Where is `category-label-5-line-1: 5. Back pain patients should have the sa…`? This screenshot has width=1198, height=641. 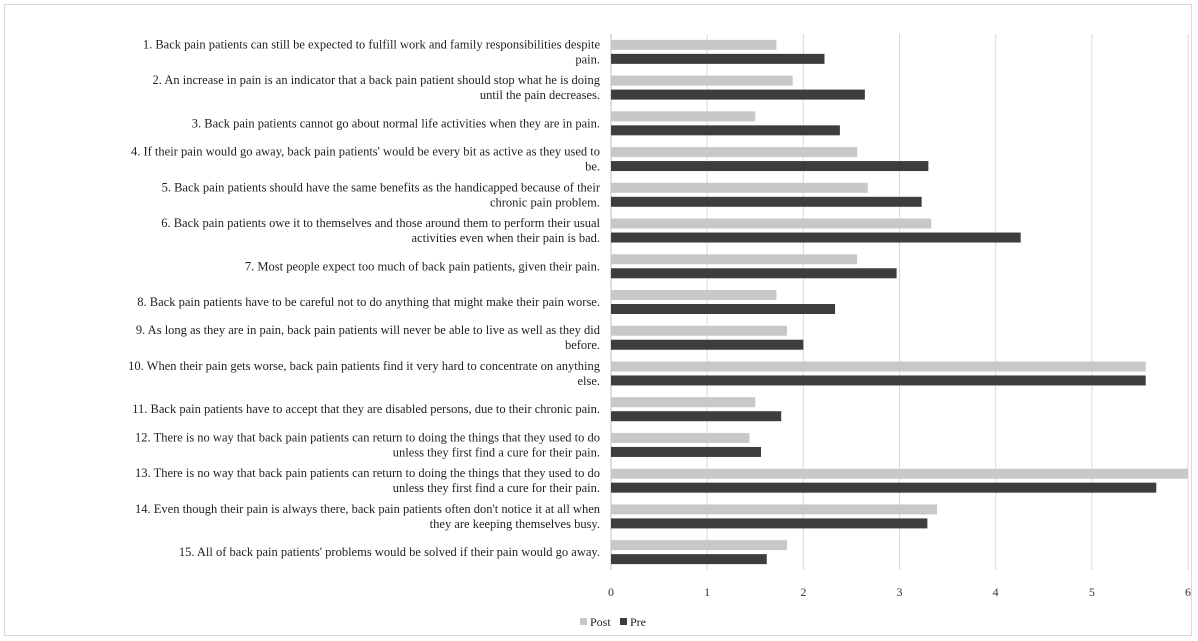 category-label-5-line-1: 5. Back pain patients should have the sa… is located at coordinates (381, 187).